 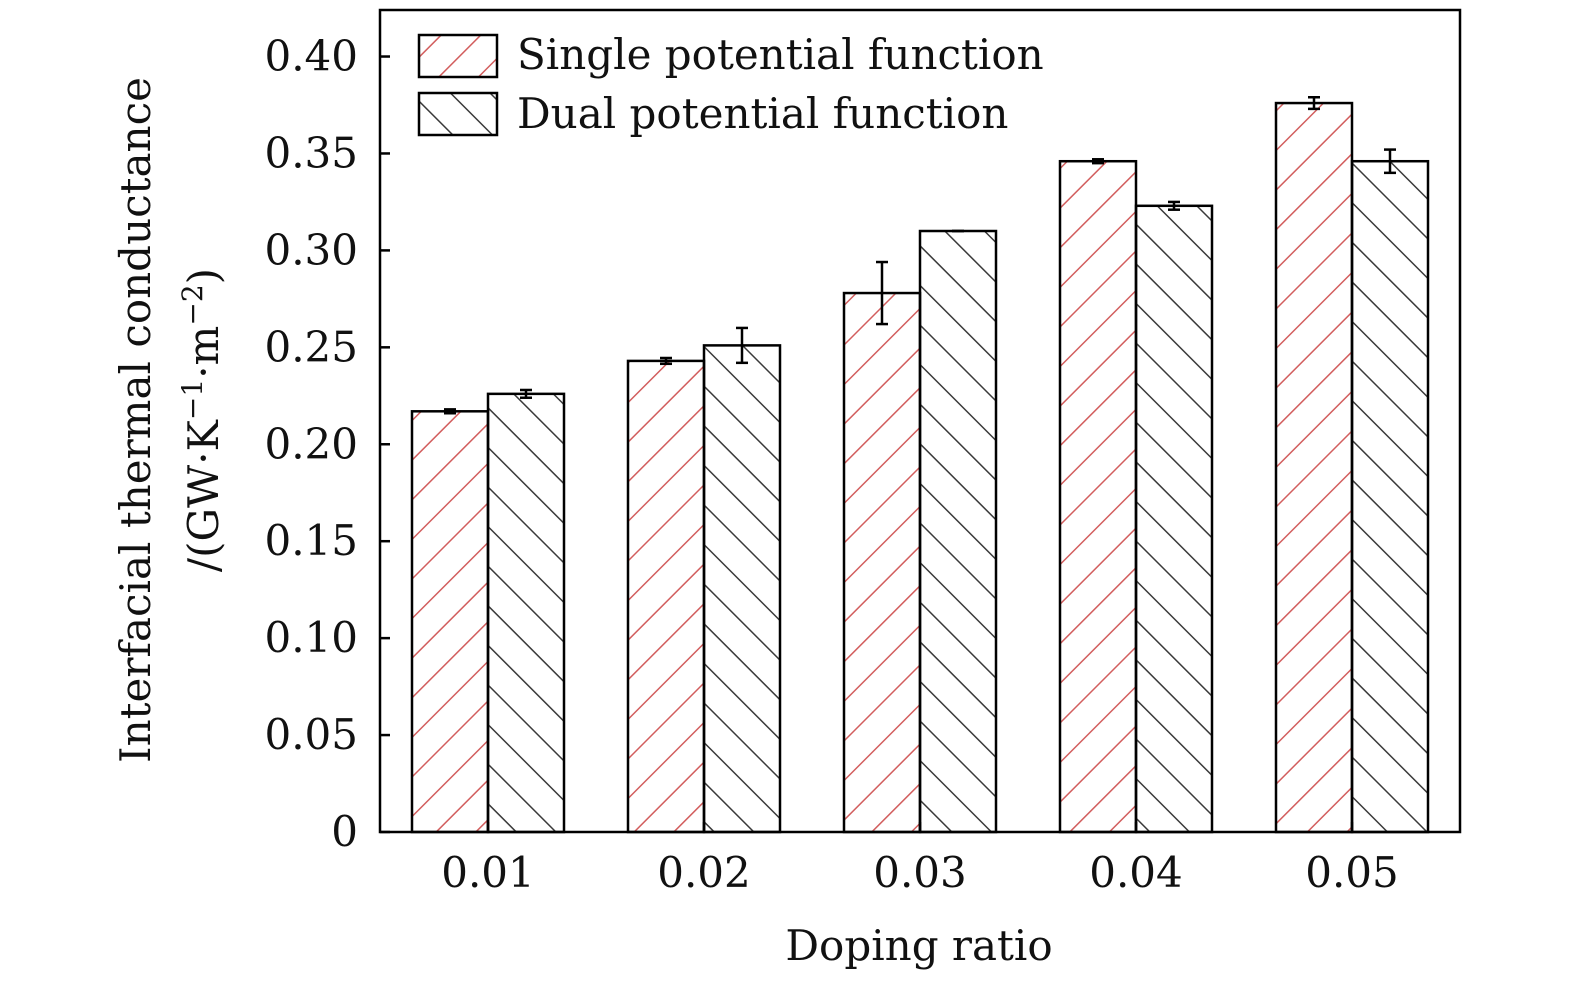 I want to click on x-tick-label-0.01: 0.01, so click(x=488, y=872).